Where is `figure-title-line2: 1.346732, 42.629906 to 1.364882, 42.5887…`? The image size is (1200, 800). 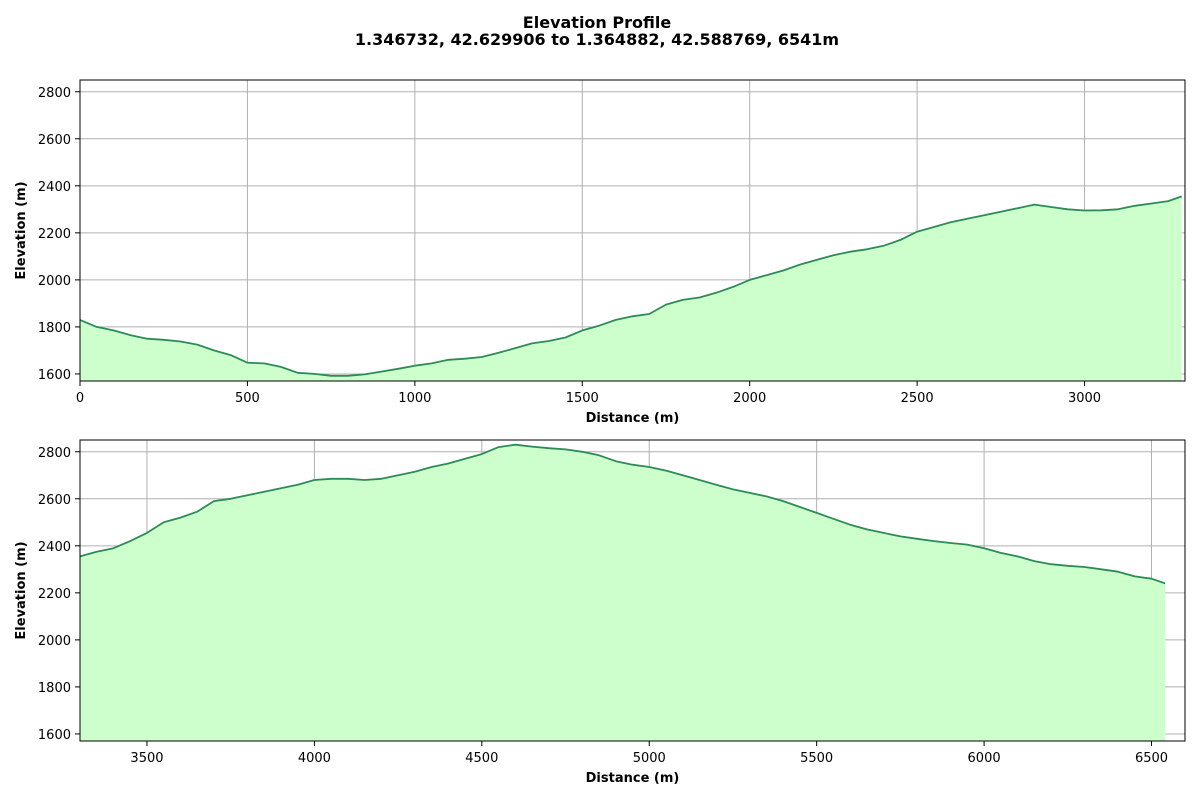 figure-title-line2: 1.346732, 42.629906 to 1.364882, 42.5887… is located at coordinates (597, 39).